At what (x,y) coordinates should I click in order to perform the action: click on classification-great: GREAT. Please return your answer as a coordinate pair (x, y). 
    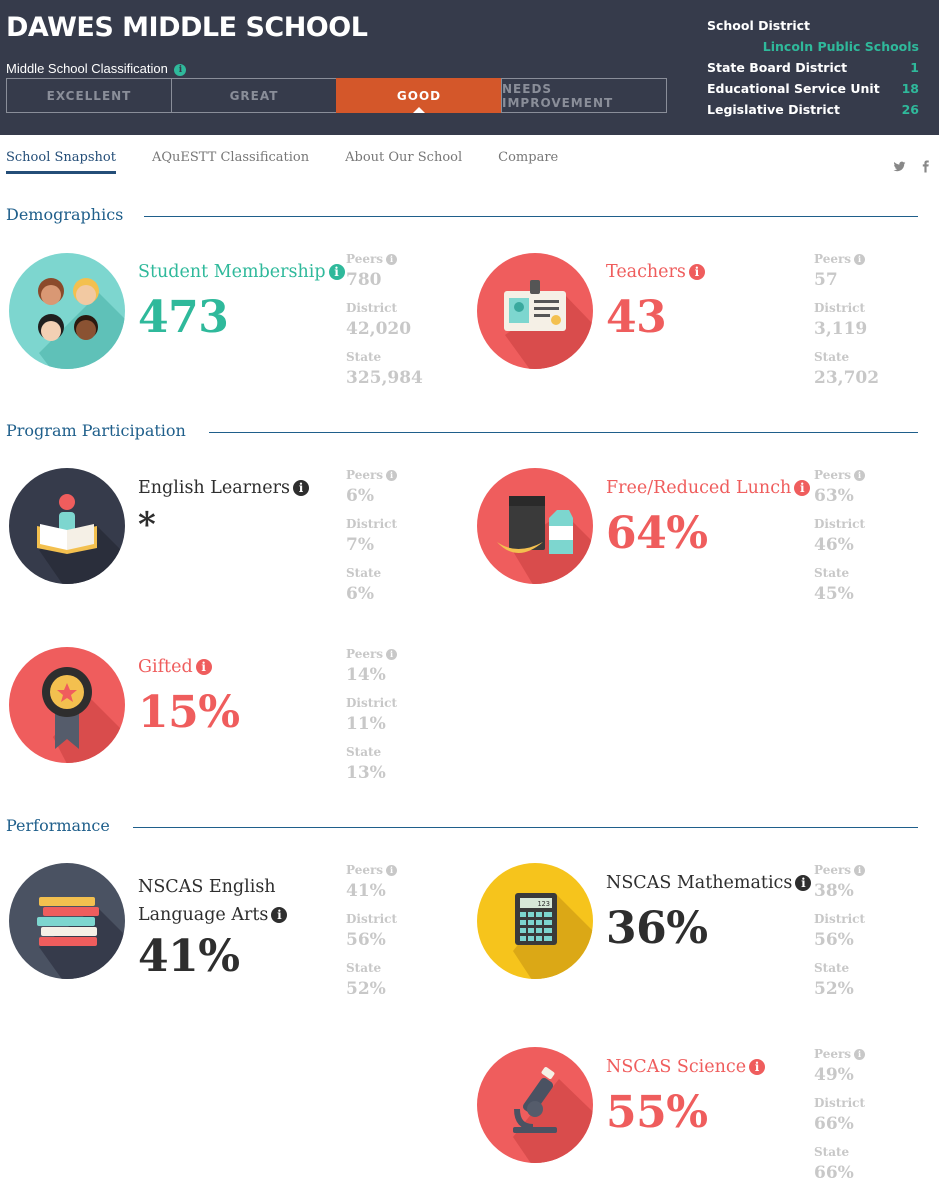
    Looking at the image, I should click on (254, 95).